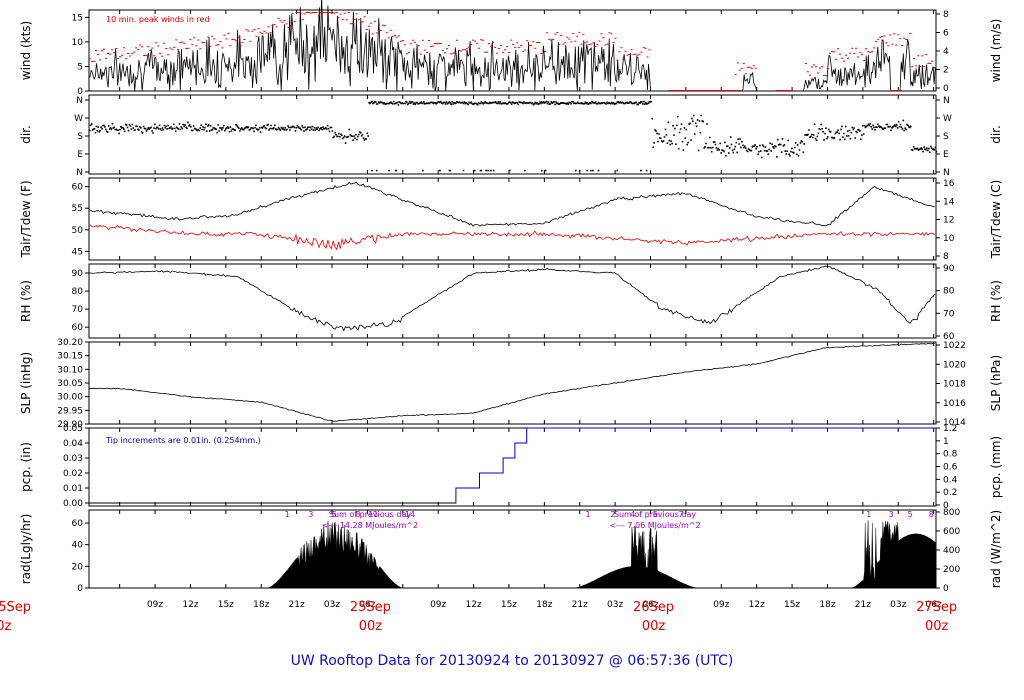 Image resolution: width=1024 pixels, height=700 pixels. I want to click on y2-tick-label: 2, so click(946, 71).